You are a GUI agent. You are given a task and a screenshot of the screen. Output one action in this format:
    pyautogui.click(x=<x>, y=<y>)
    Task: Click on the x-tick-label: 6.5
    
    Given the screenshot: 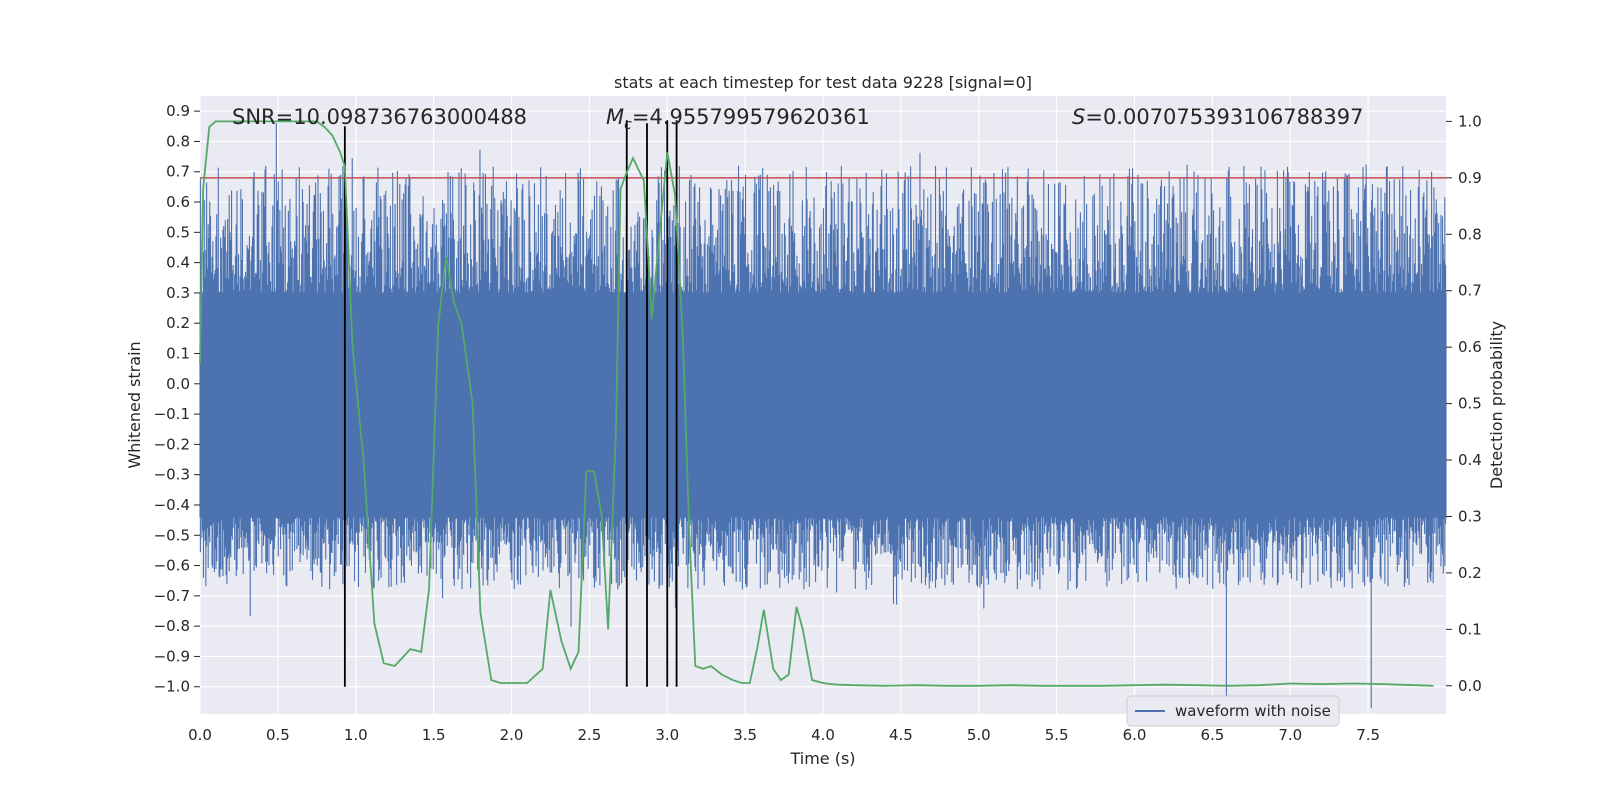 What is the action you would take?
    pyautogui.click(x=1212, y=735)
    